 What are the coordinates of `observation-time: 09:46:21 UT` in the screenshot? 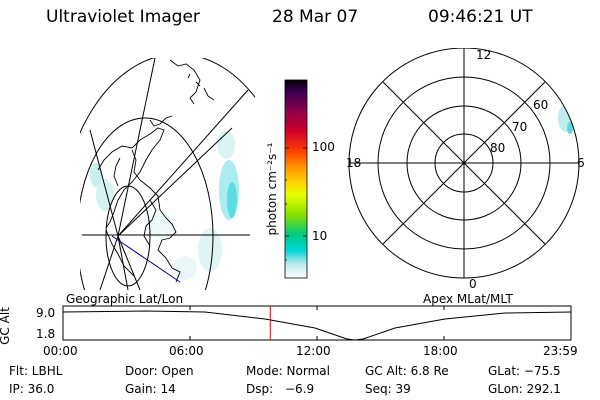 It's located at (480, 17).